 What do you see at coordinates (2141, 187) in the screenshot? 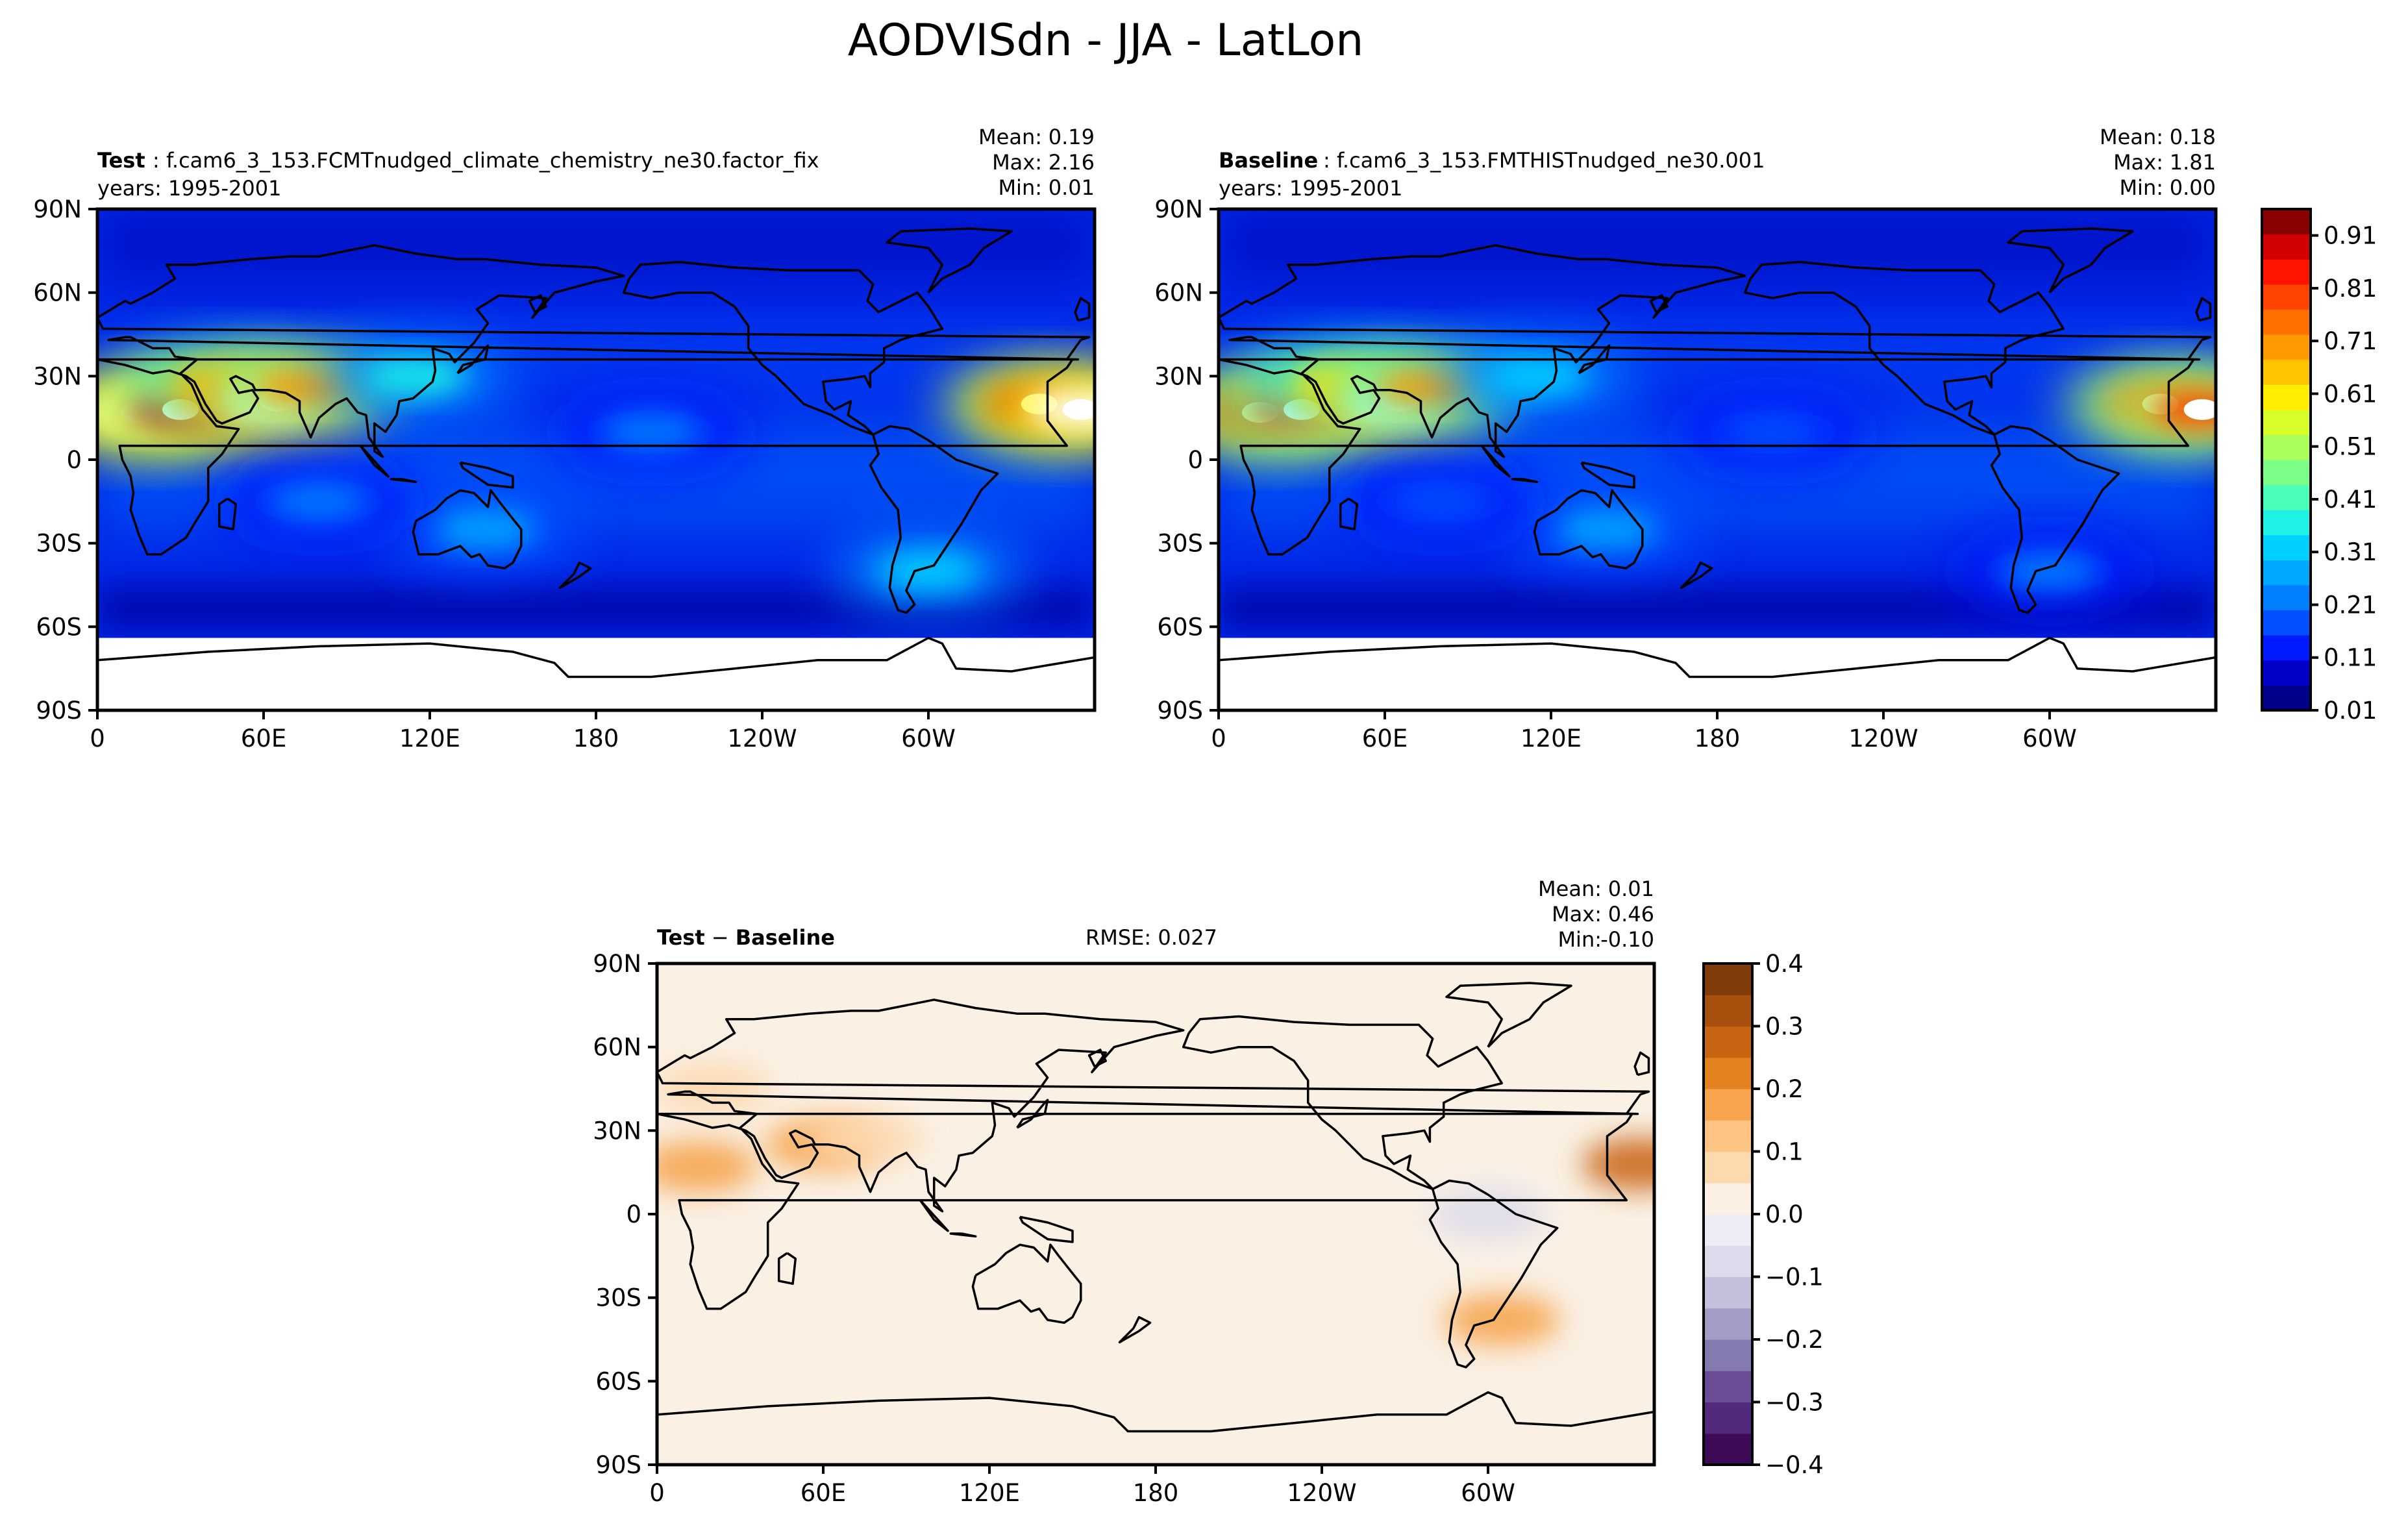
I see `baseline-min-label: Min:` at bounding box center [2141, 187].